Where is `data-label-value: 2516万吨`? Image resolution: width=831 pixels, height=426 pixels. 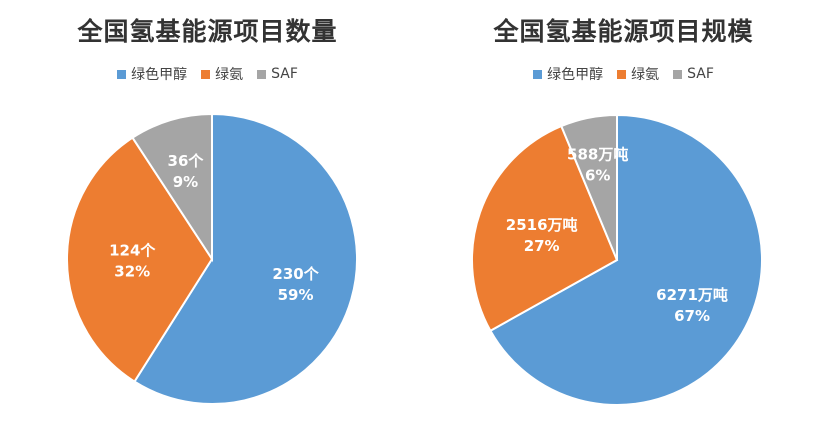
data-label-value: 2516万吨 is located at coordinates (542, 225).